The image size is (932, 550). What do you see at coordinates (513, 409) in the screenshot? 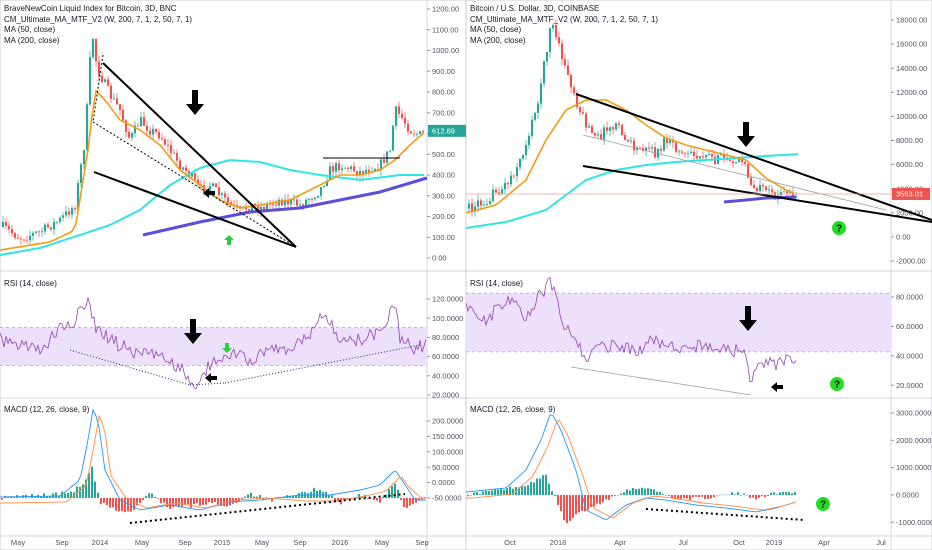
I see `right-macd-label: MACD (12, 26, close, 9)` at bounding box center [513, 409].